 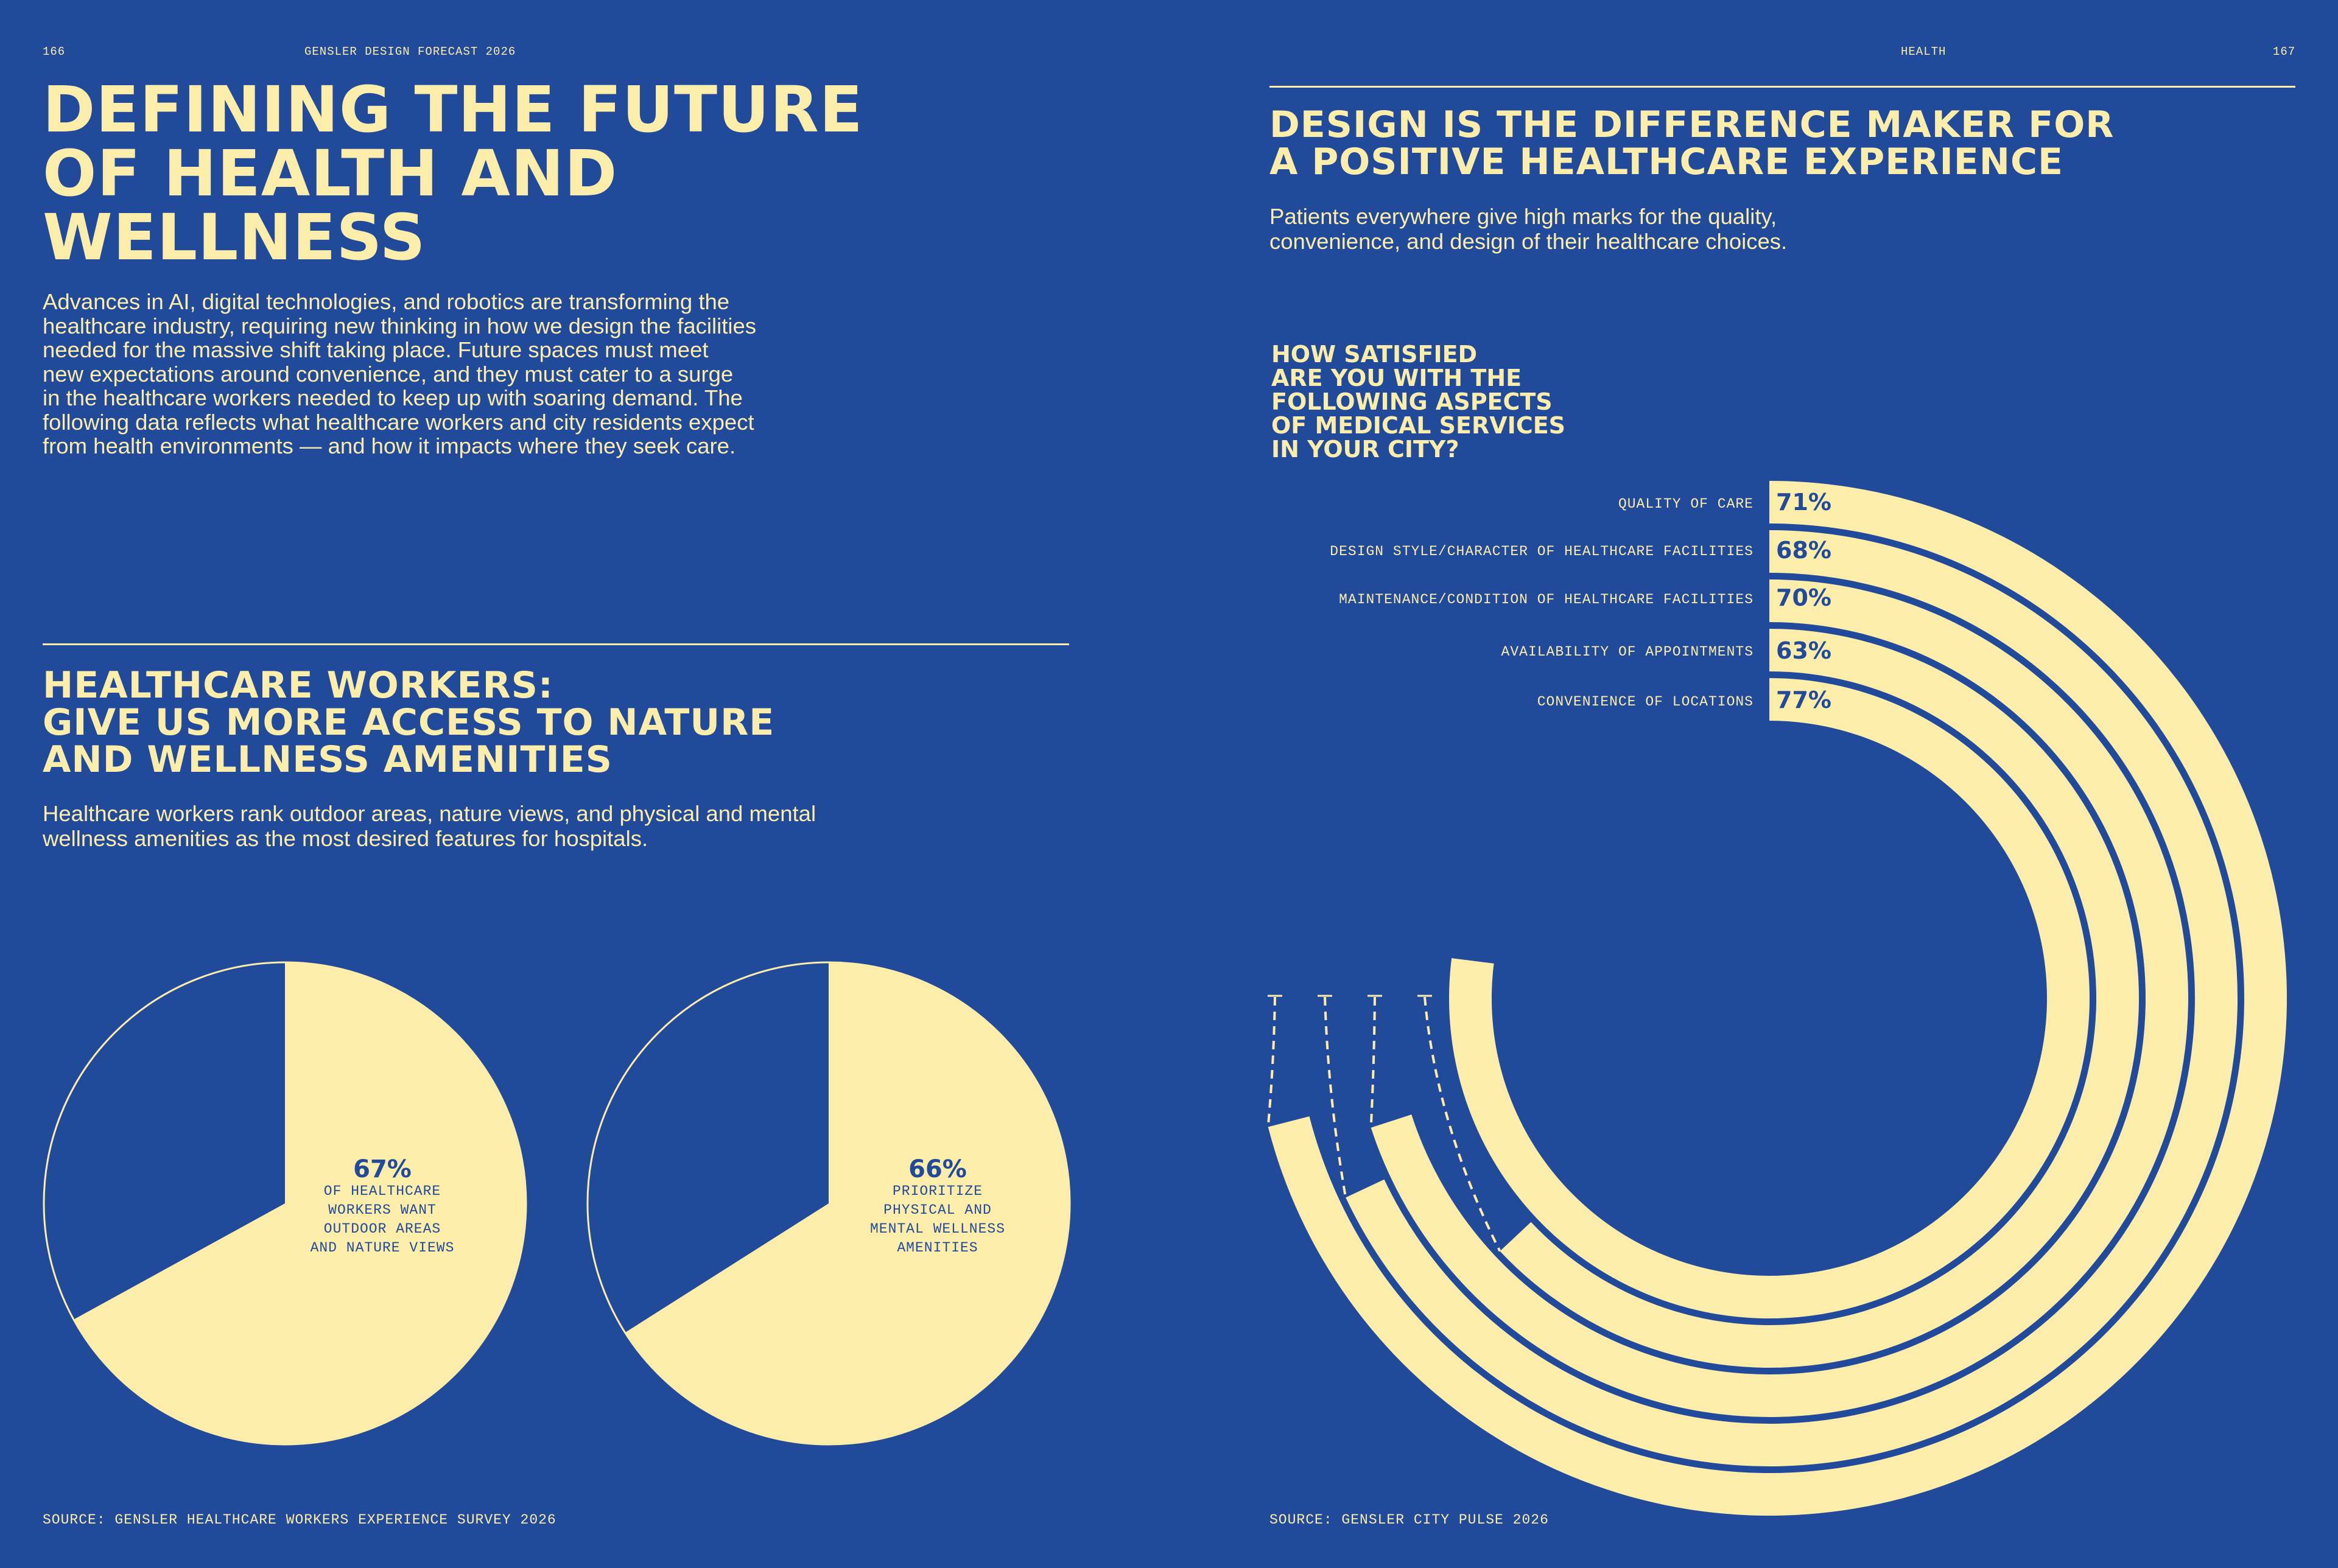 What do you see at coordinates (938, 1191) in the screenshot?
I see `pie-2-caption-line: PRIORITIZE` at bounding box center [938, 1191].